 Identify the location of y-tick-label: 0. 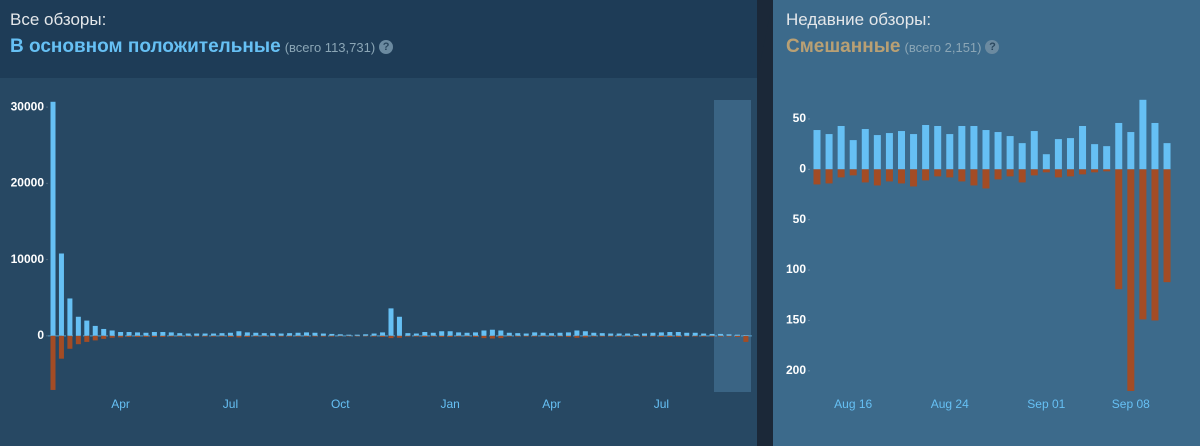
(802, 168).